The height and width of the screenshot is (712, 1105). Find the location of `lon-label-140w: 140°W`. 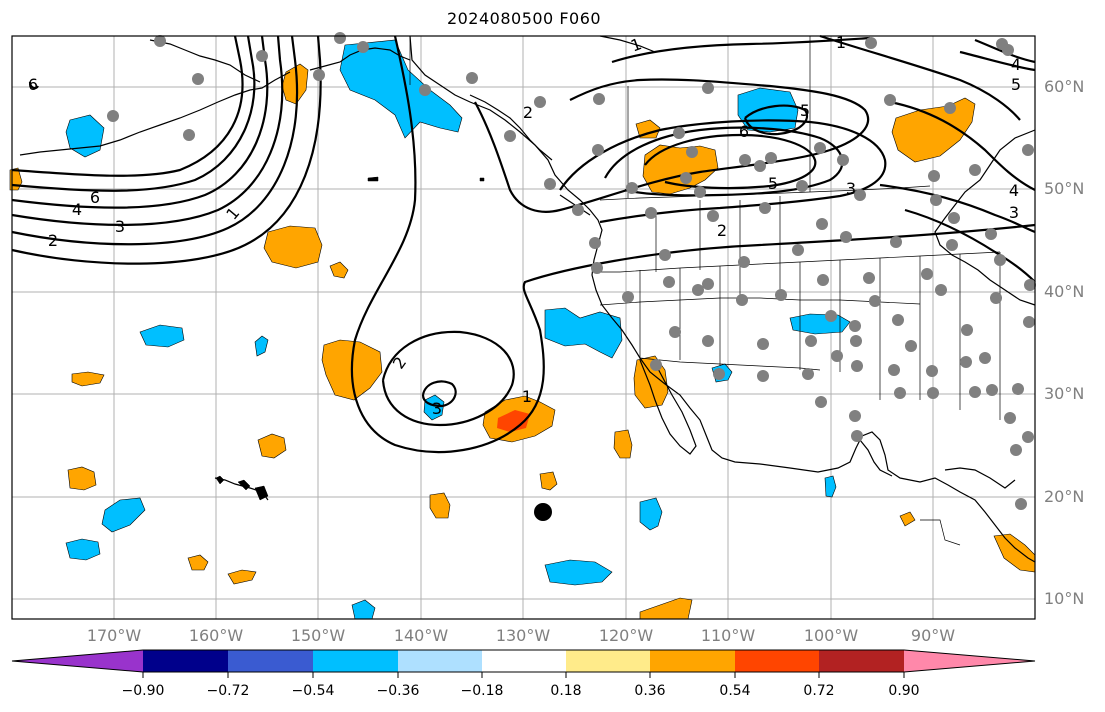

lon-label-140w: 140°W is located at coordinates (421, 635).